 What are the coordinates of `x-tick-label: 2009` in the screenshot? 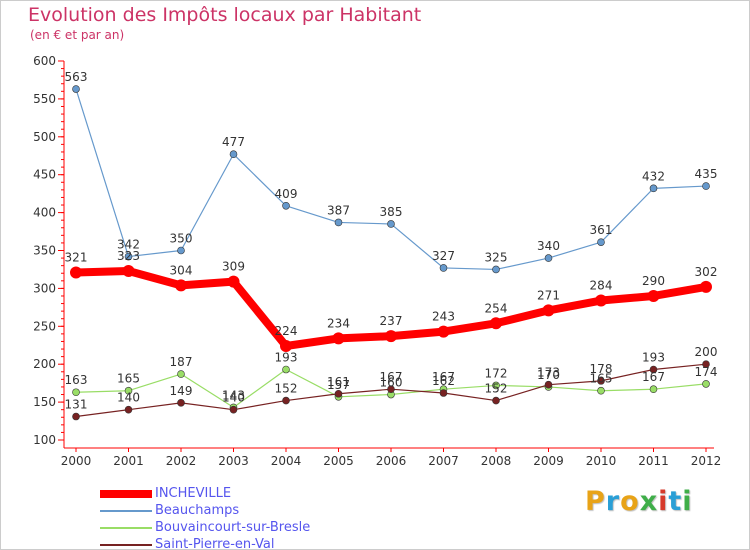 It's located at (548, 461).